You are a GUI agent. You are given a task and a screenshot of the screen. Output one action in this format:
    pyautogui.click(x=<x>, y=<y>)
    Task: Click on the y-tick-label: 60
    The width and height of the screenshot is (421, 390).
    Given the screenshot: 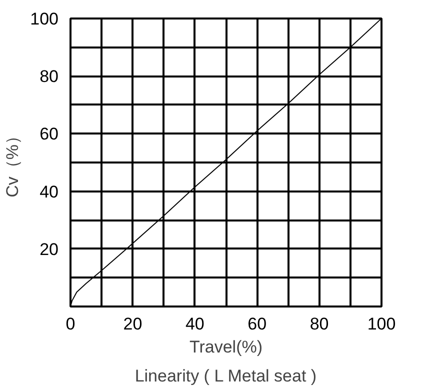 What is the action you would take?
    pyautogui.click(x=49, y=134)
    